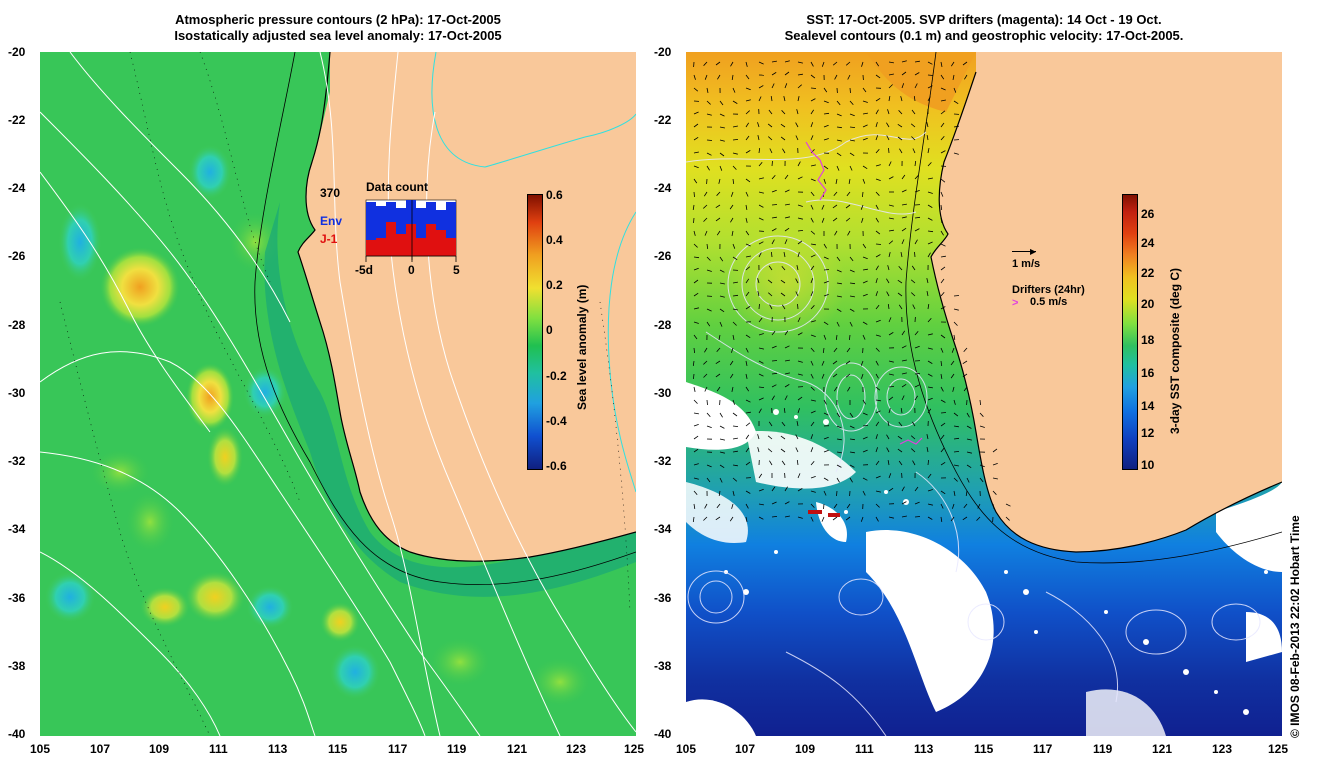 The image size is (1320, 780). I want to click on left-cb-tick: 0.6, so click(554, 195).